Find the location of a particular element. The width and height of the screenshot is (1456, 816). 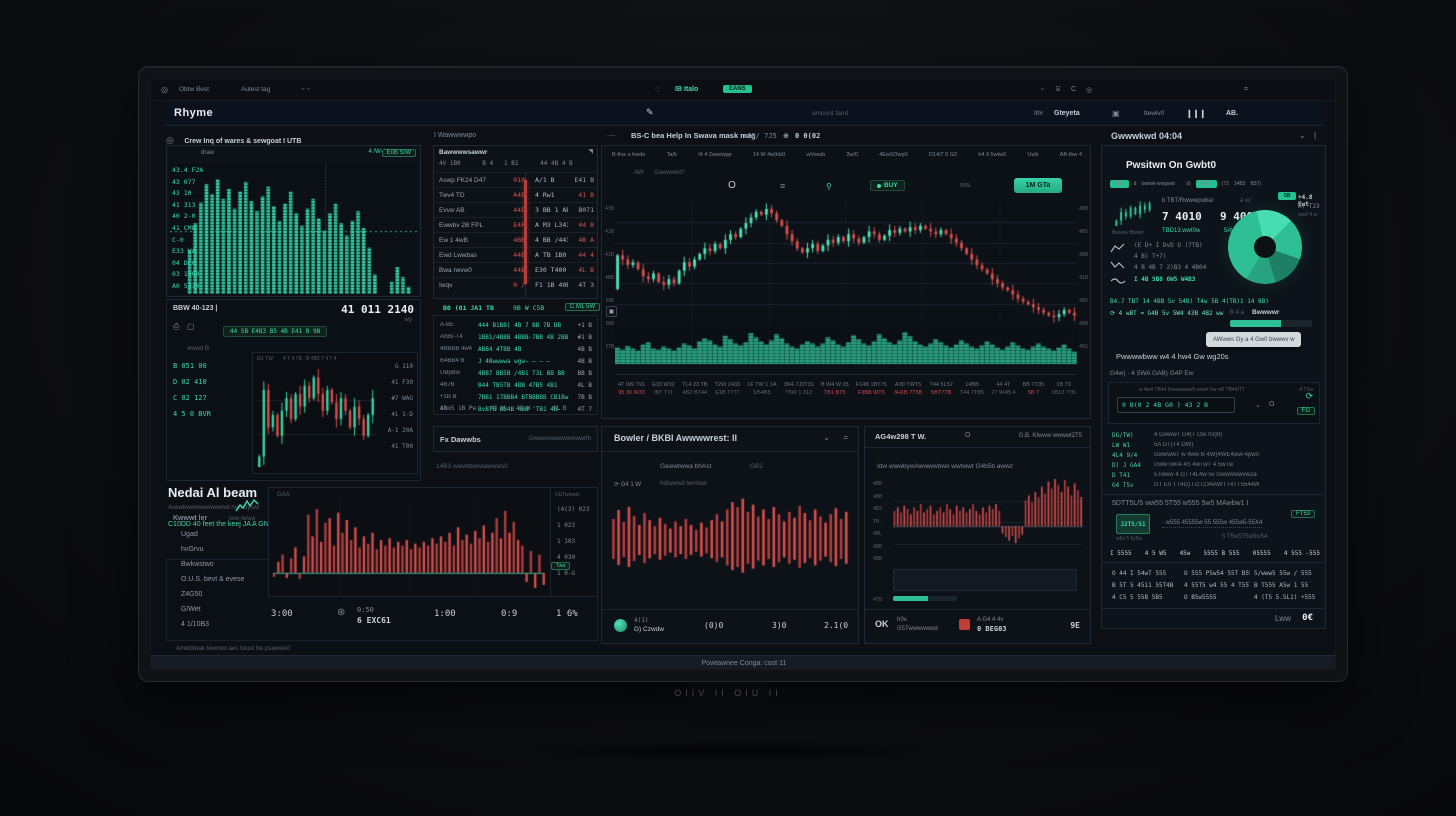

pin-icon: ◎ is located at coordinates (164, 89).